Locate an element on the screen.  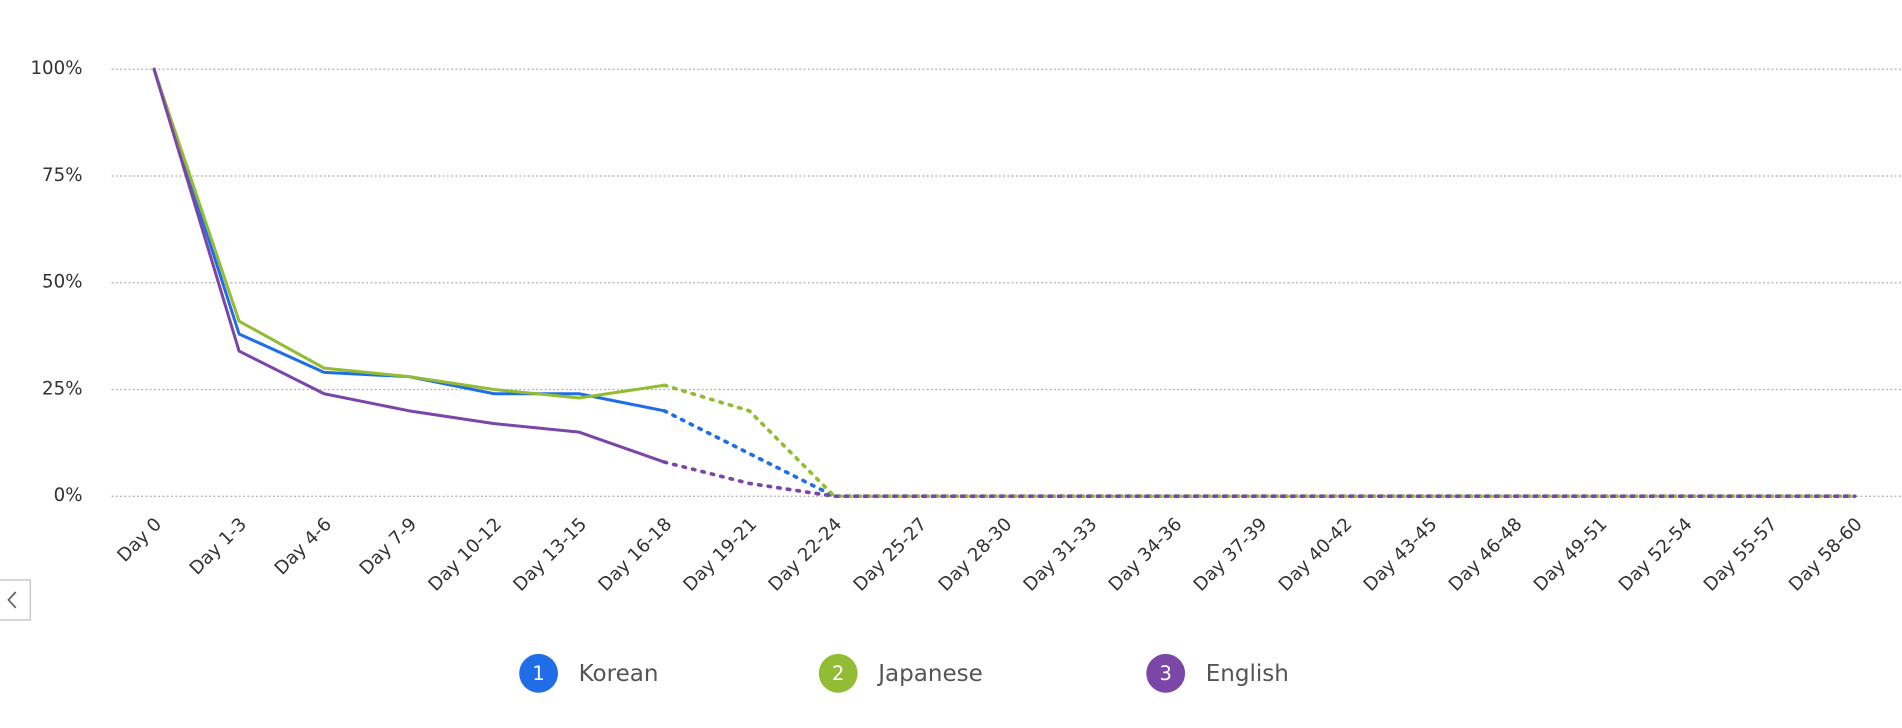
x-tick-label: Day 19-21 is located at coordinates (720, 555).